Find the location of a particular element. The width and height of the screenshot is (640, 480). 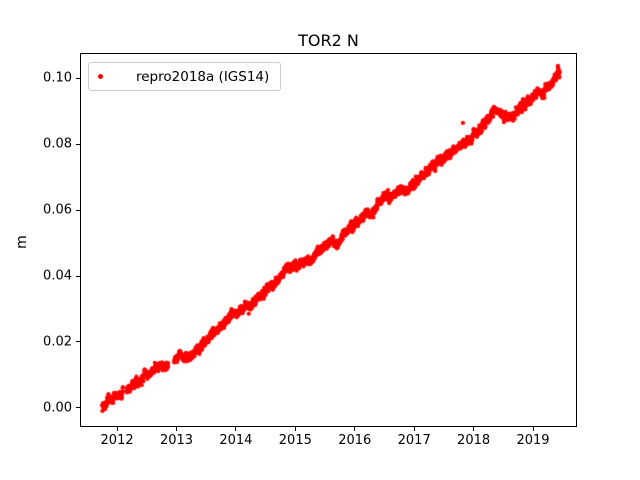

y-tick-label: 0.06 is located at coordinates (57, 210).